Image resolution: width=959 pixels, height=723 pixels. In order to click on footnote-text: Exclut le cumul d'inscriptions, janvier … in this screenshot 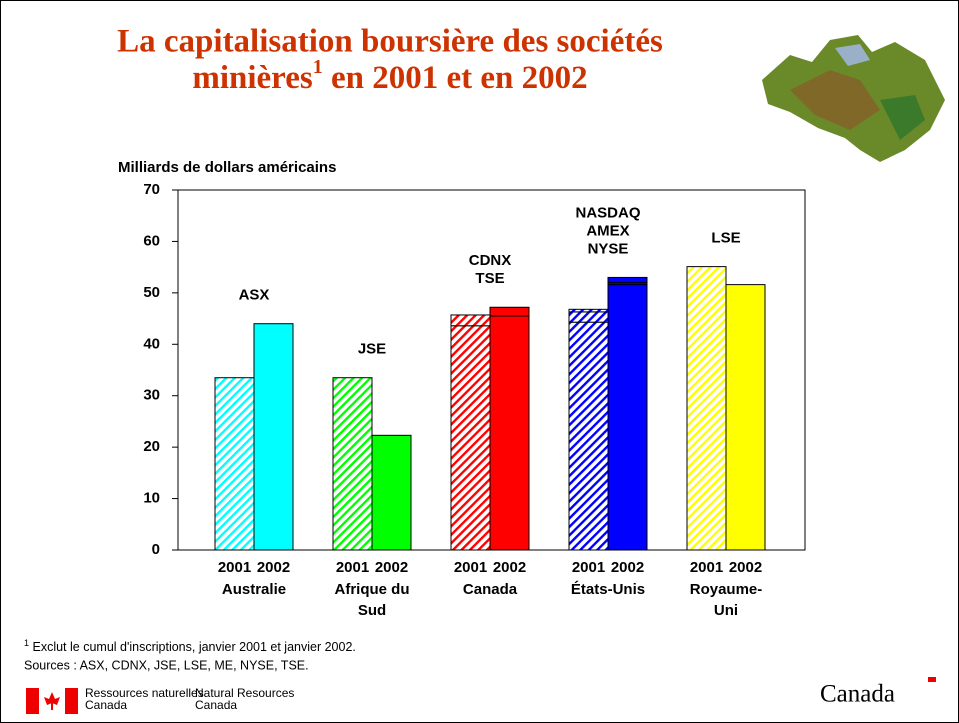, I will do `click(192, 647)`.